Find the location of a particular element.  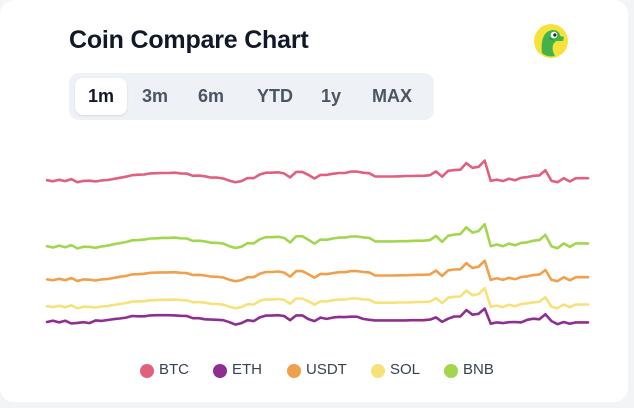

chart-title: Coin Compare Chart is located at coordinates (189, 40).